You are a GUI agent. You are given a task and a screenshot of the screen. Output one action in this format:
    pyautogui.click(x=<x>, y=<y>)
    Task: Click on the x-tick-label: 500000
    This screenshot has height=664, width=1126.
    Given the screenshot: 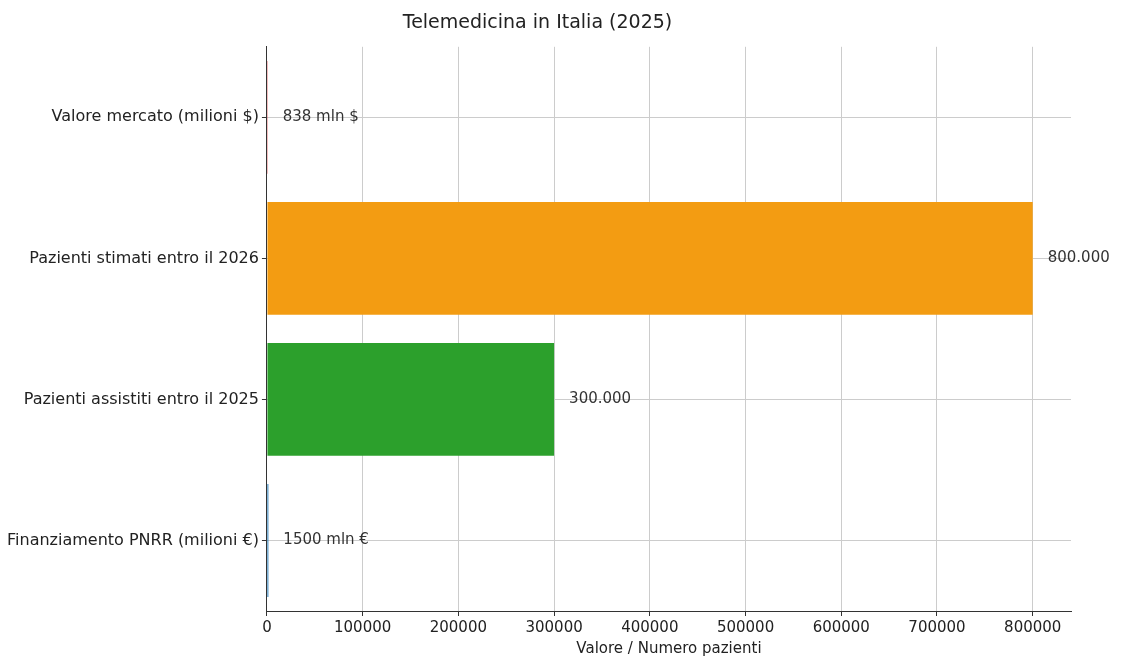 What is the action you would take?
    pyautogui.click(x=745, y=626)
    